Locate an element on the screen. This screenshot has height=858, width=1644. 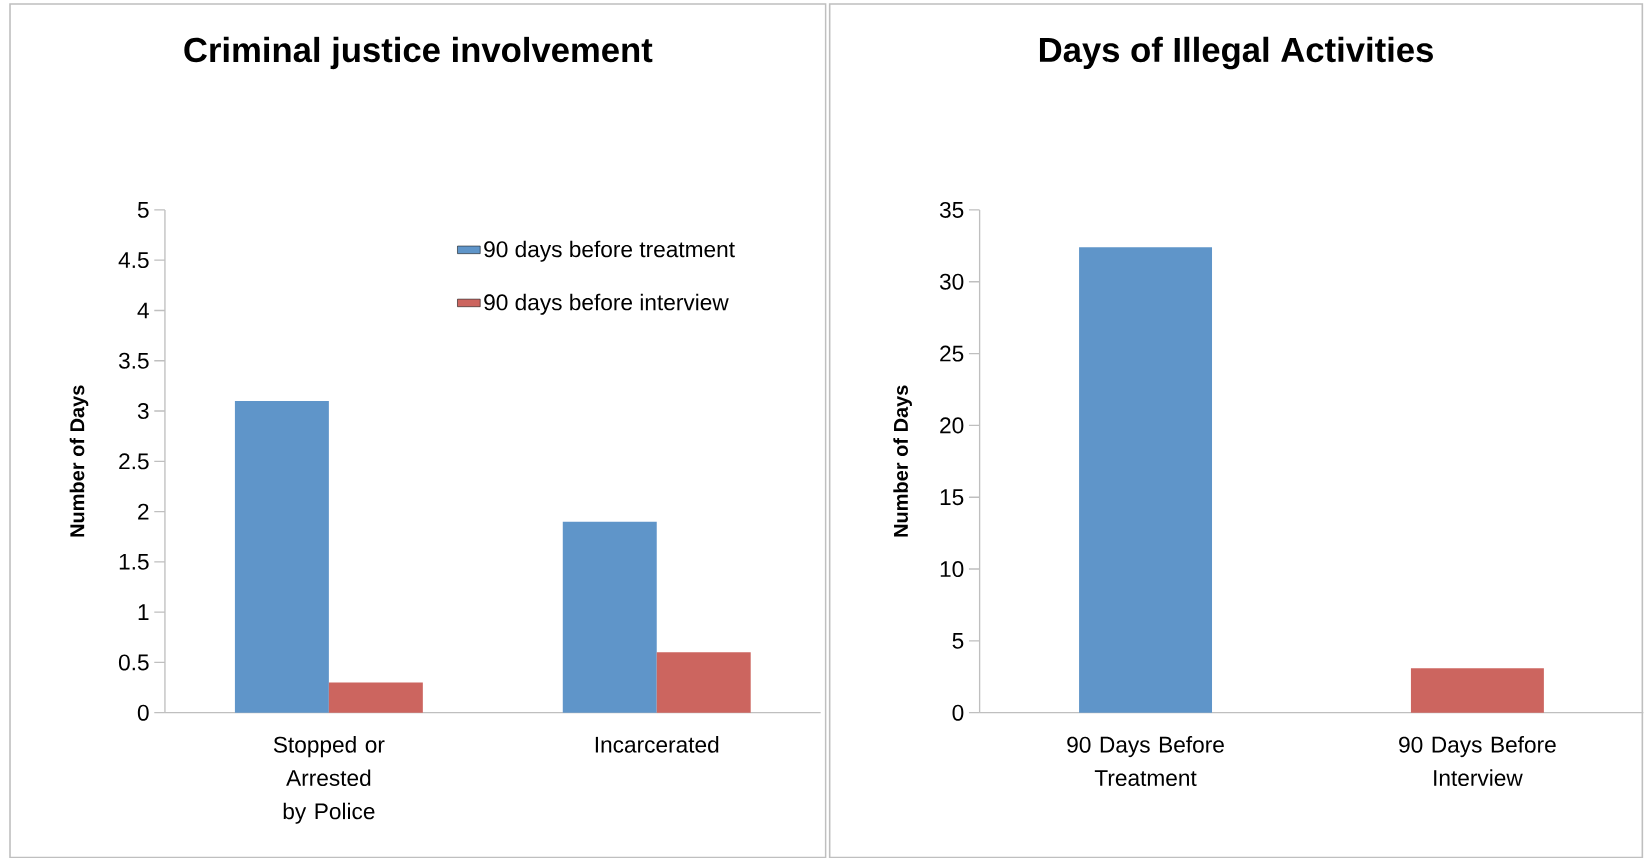
legend-label: 90 days before interview is located at coordinates (606, 304).